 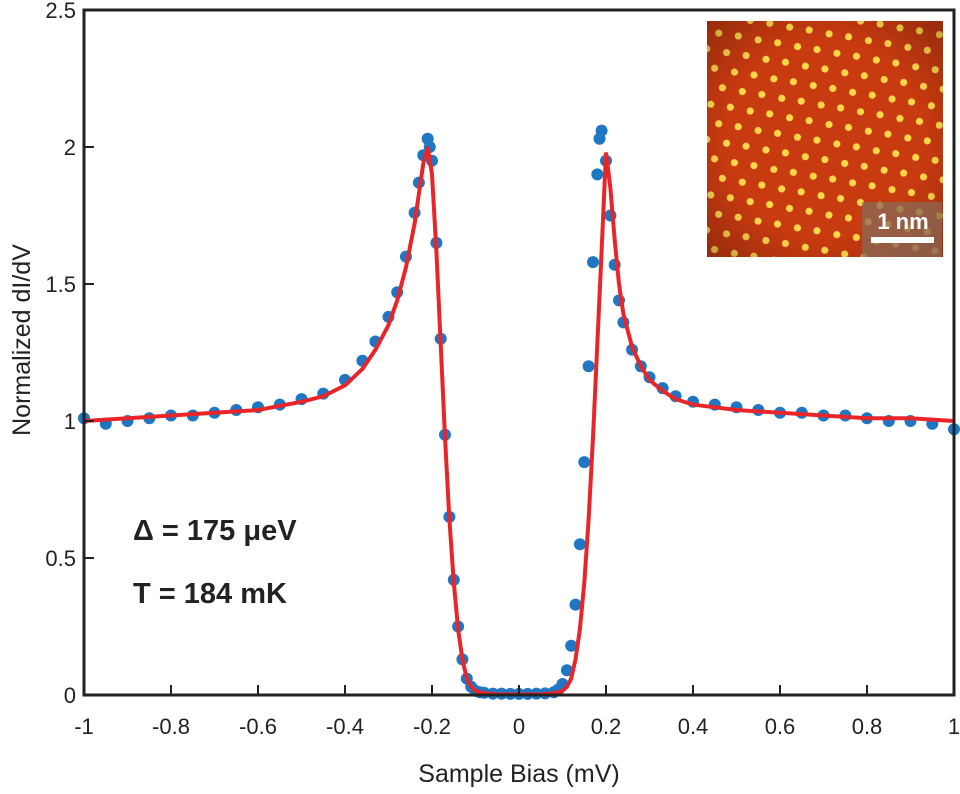 I want to click on scale-bar-box, so click(x=902, y=229).